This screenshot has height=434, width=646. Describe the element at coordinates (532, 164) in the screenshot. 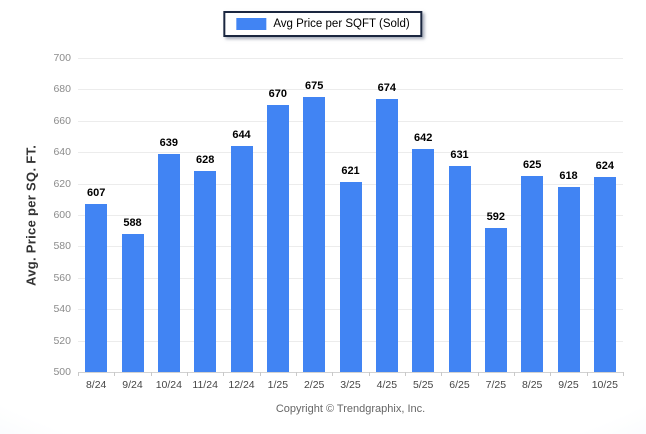

I see `bar-value-label: 625` at that location.